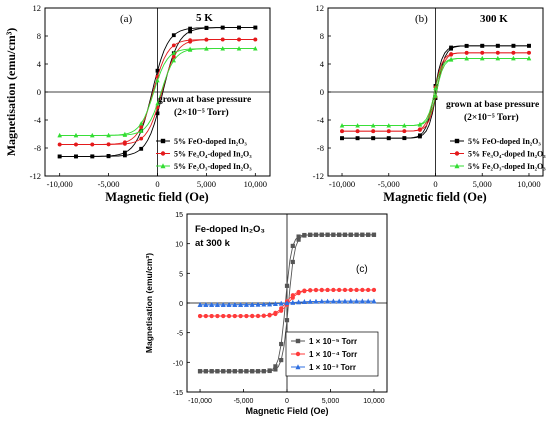 The width and height of the screenshot is (550, 421). What do you see at coordinates (156, 197) in the screenshot?
I see `x-axis-title-a: Magnetic field (Oe)` at bounding box center [156, 197].